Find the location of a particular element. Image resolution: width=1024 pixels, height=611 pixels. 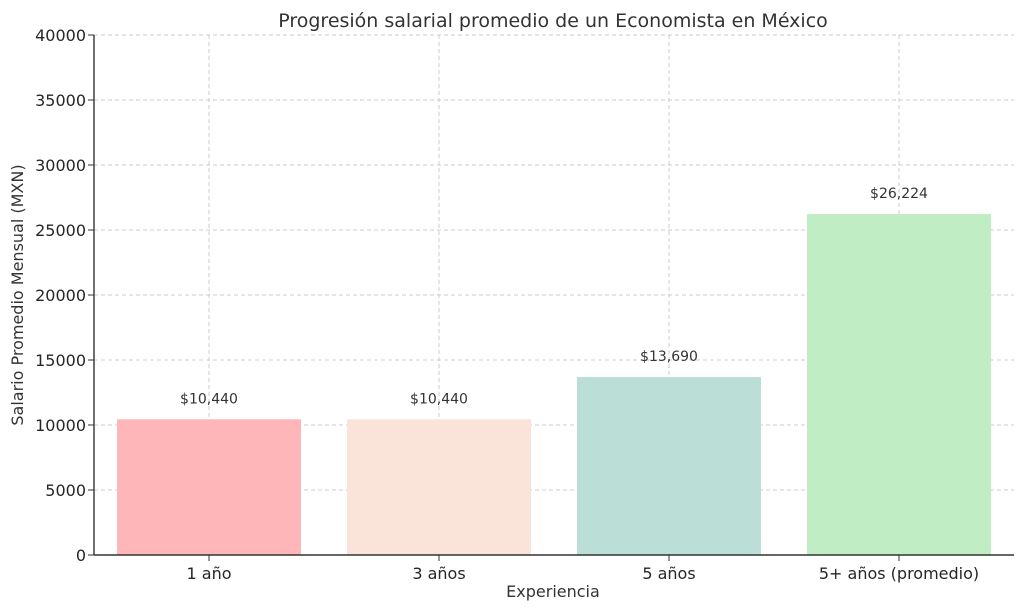

y-tick-label: 10000 is located at coordinates (60, 425).